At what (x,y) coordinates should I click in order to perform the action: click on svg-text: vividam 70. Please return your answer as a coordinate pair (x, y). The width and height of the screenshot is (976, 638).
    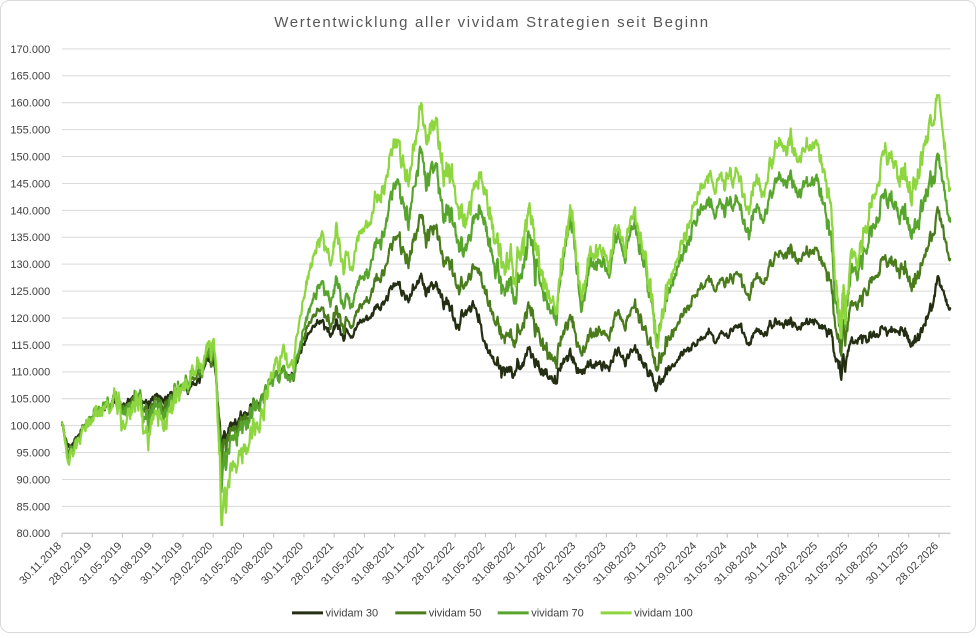
    Looking at the image, I should click on (557, 613).